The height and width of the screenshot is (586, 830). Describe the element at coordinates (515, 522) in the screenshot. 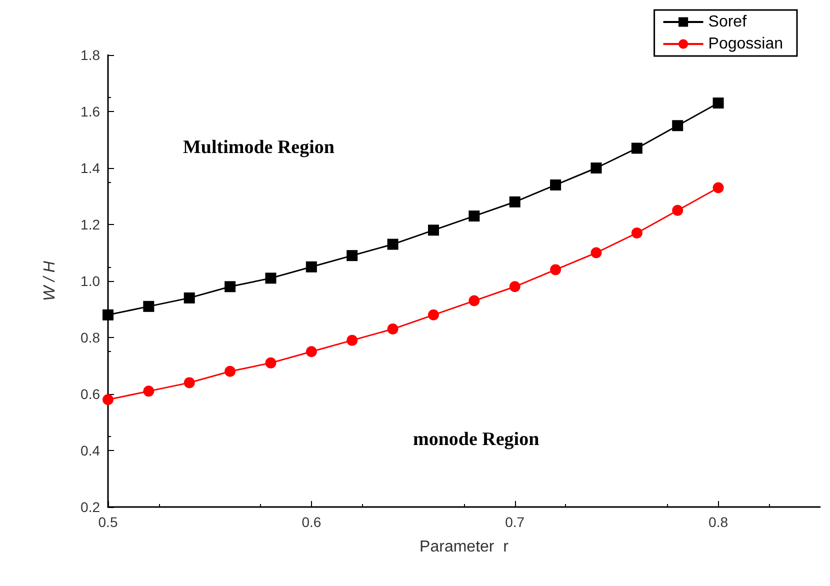

I see `x-tick-label: 0.7` at that location.